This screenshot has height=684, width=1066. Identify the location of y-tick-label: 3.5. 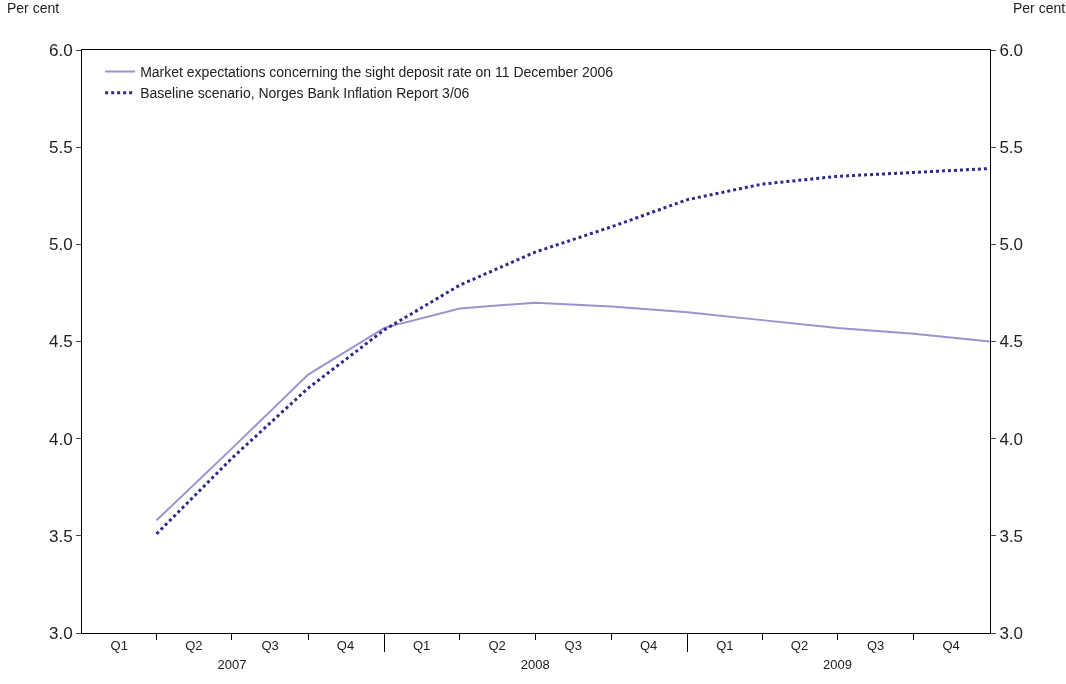
(60, 536).